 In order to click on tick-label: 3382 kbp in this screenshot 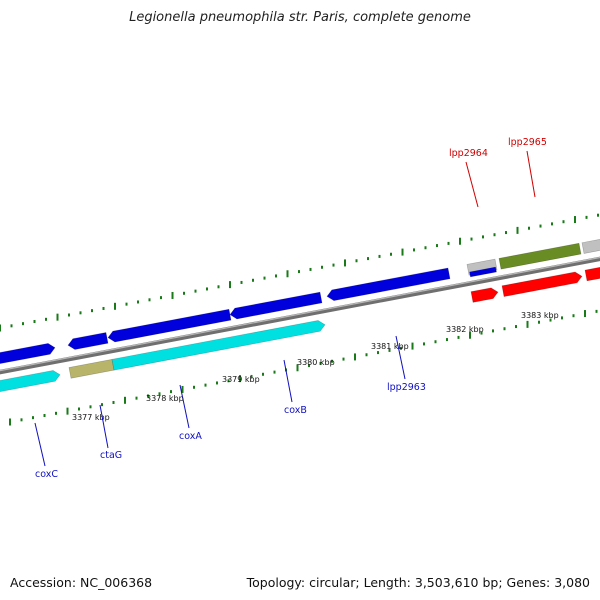, I will do `click(465, 329)`.